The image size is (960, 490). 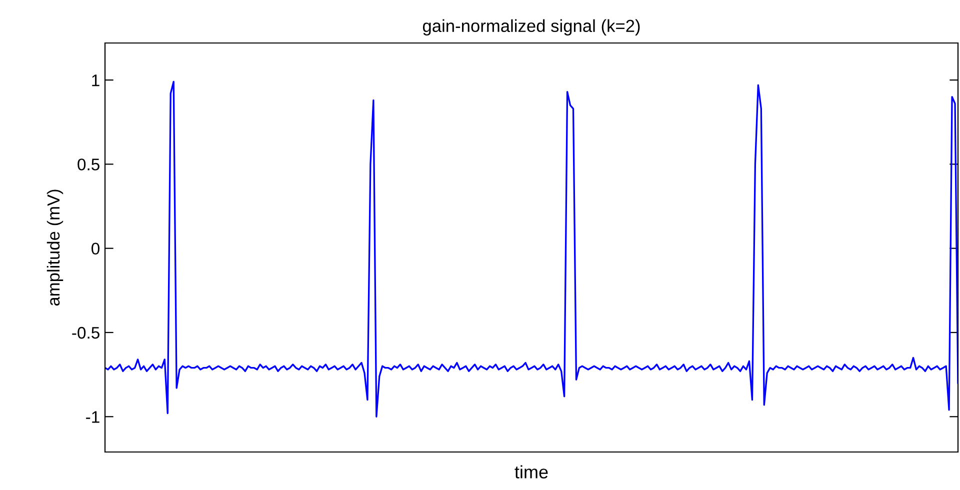 I want to click on x-axis-title: time, so click(x=531, y=471).